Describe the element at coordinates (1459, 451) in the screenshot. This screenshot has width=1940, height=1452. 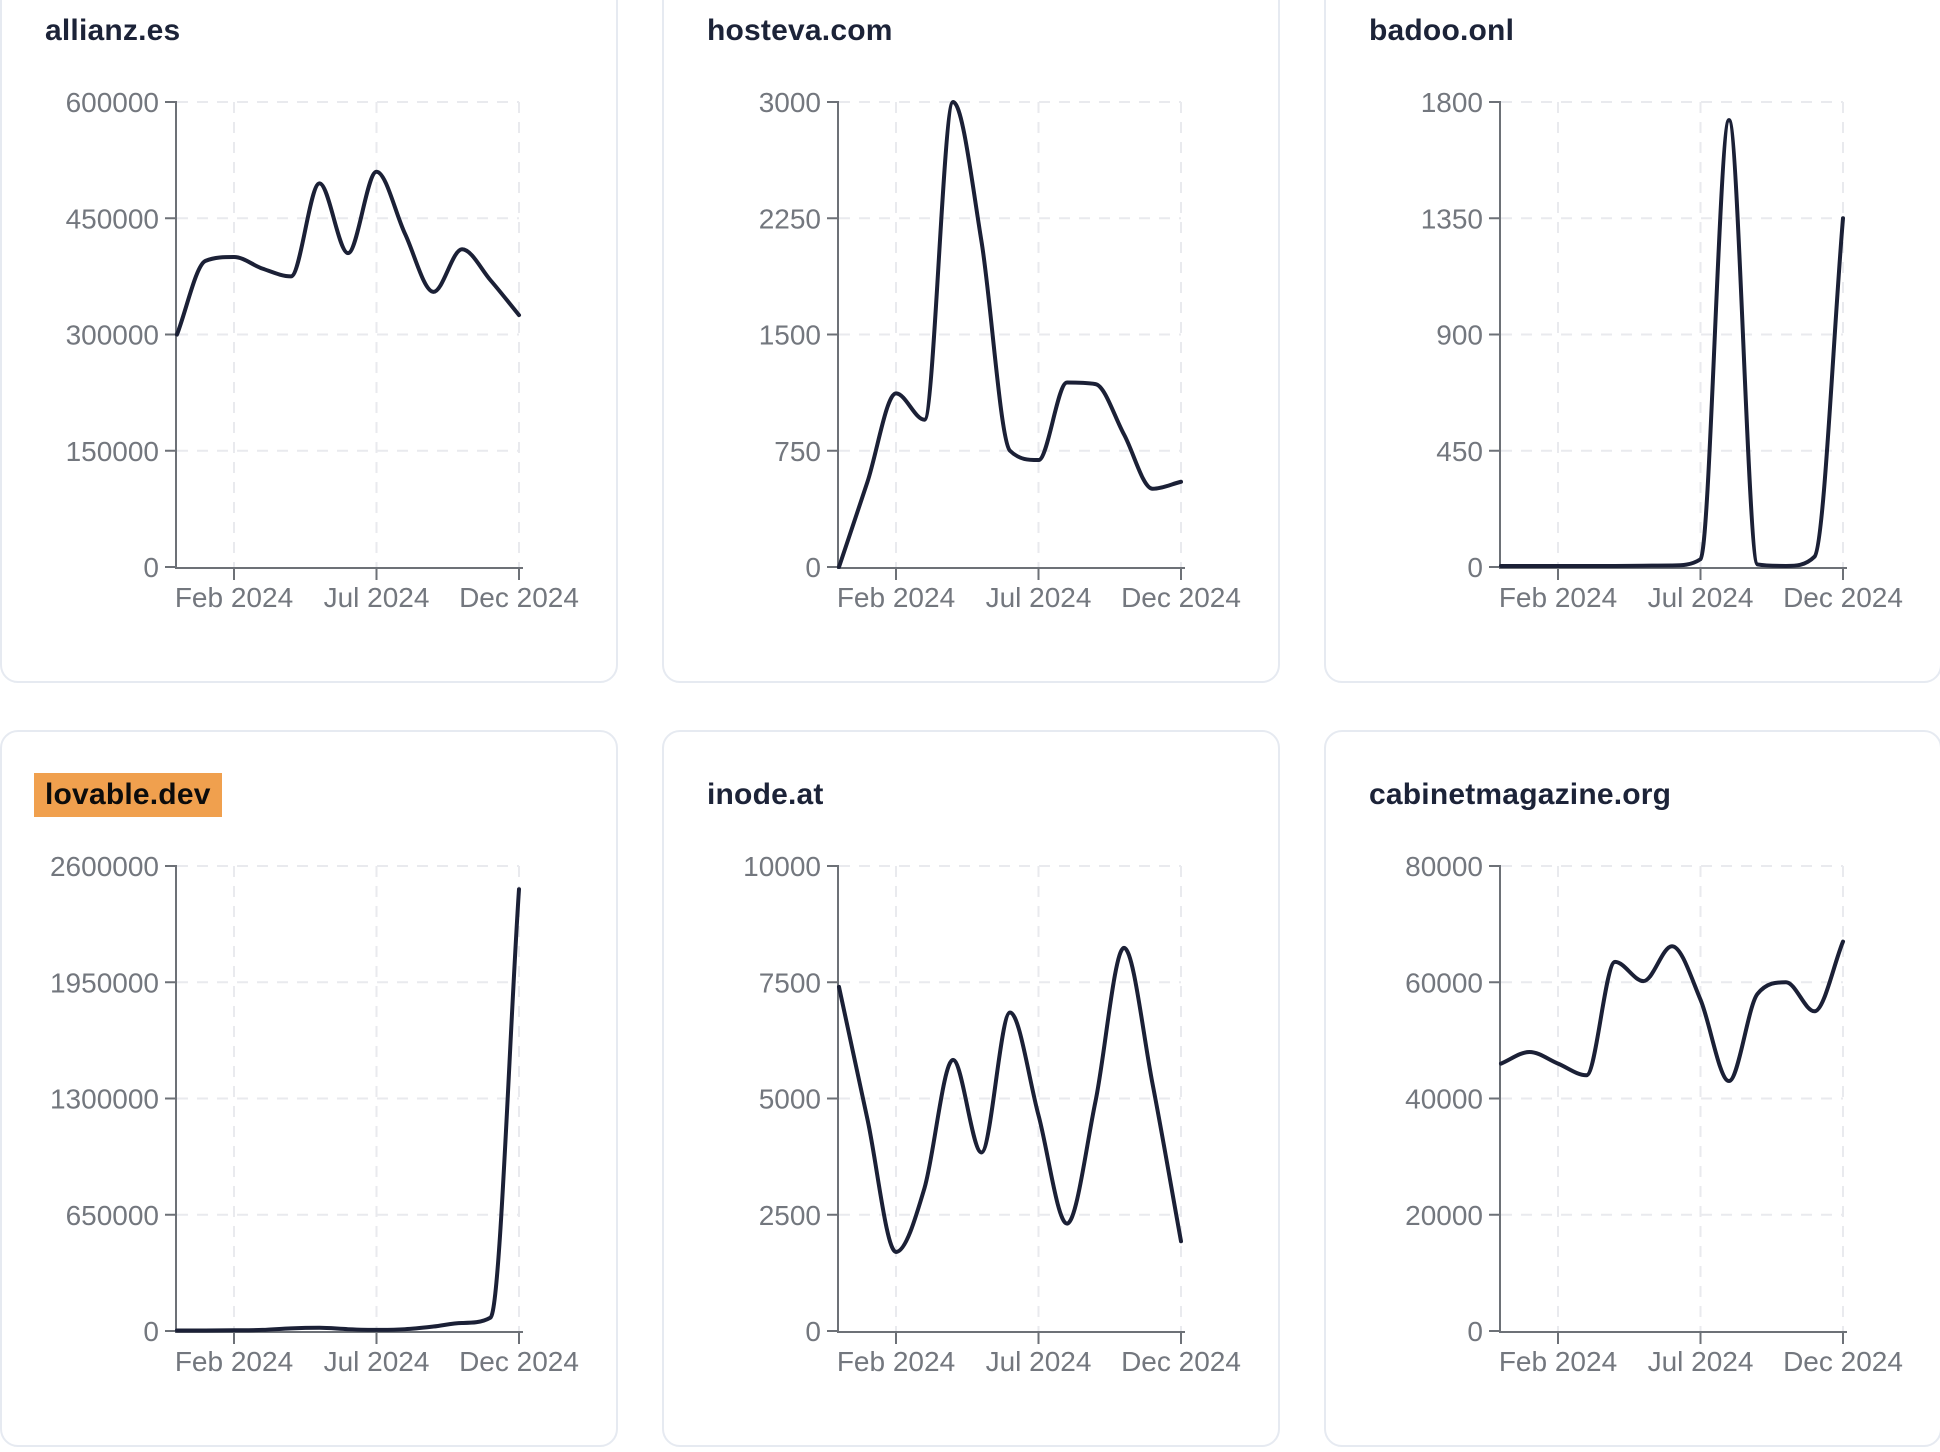
I see `y-axis-tick-label: 450` at that location.